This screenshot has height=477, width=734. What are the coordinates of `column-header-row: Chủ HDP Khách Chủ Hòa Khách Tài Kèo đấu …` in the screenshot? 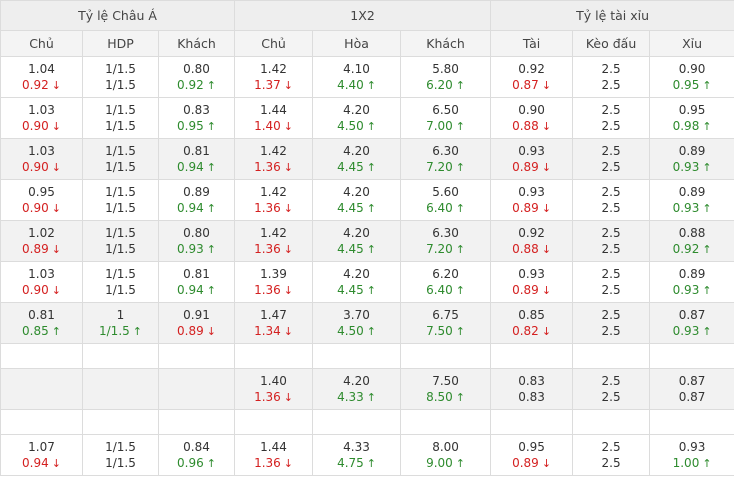 It's located at (367, 43).